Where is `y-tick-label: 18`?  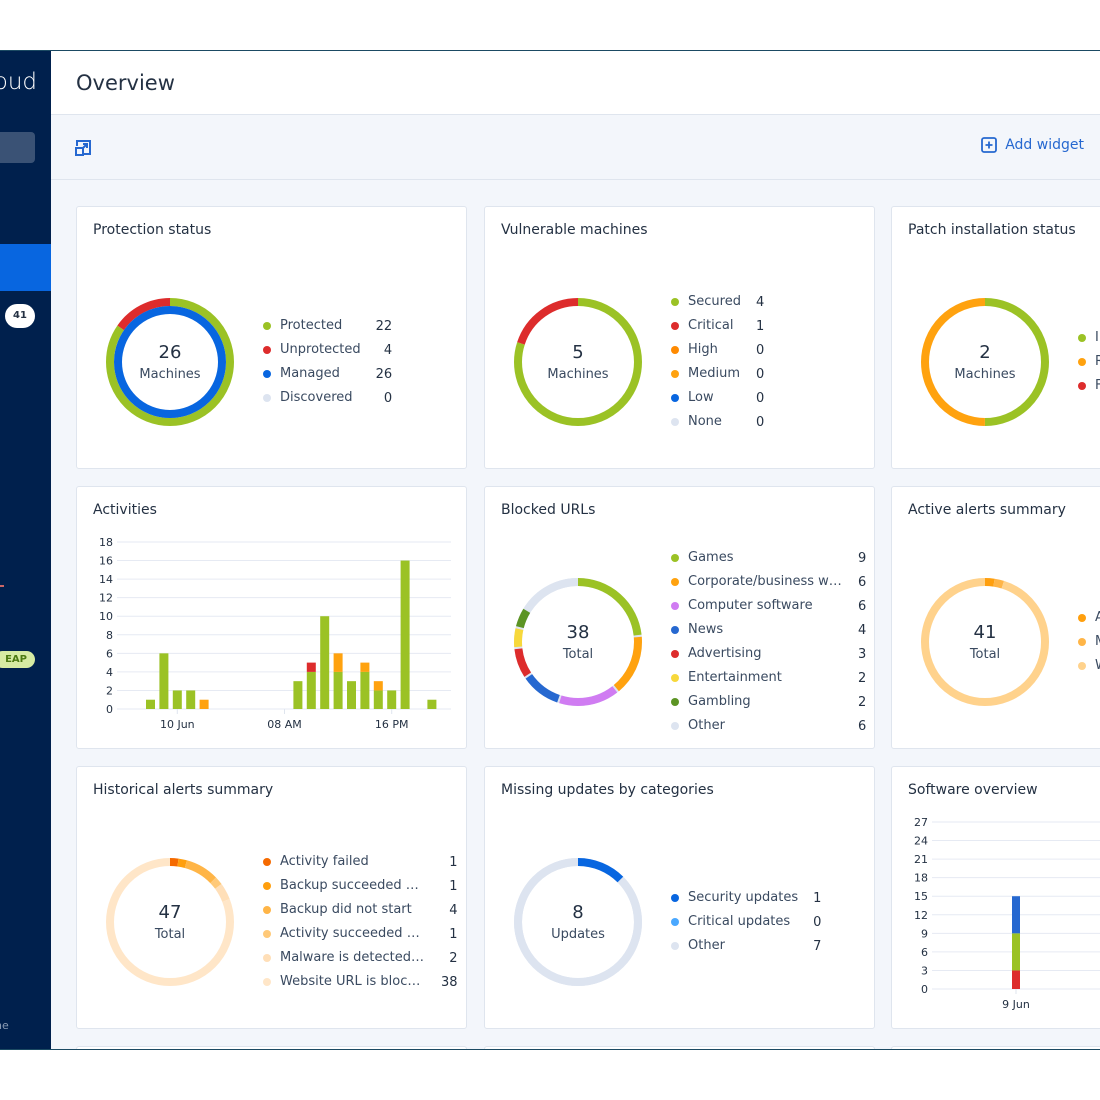 y-tick-label: 18 is located at coordinates (106, 542).